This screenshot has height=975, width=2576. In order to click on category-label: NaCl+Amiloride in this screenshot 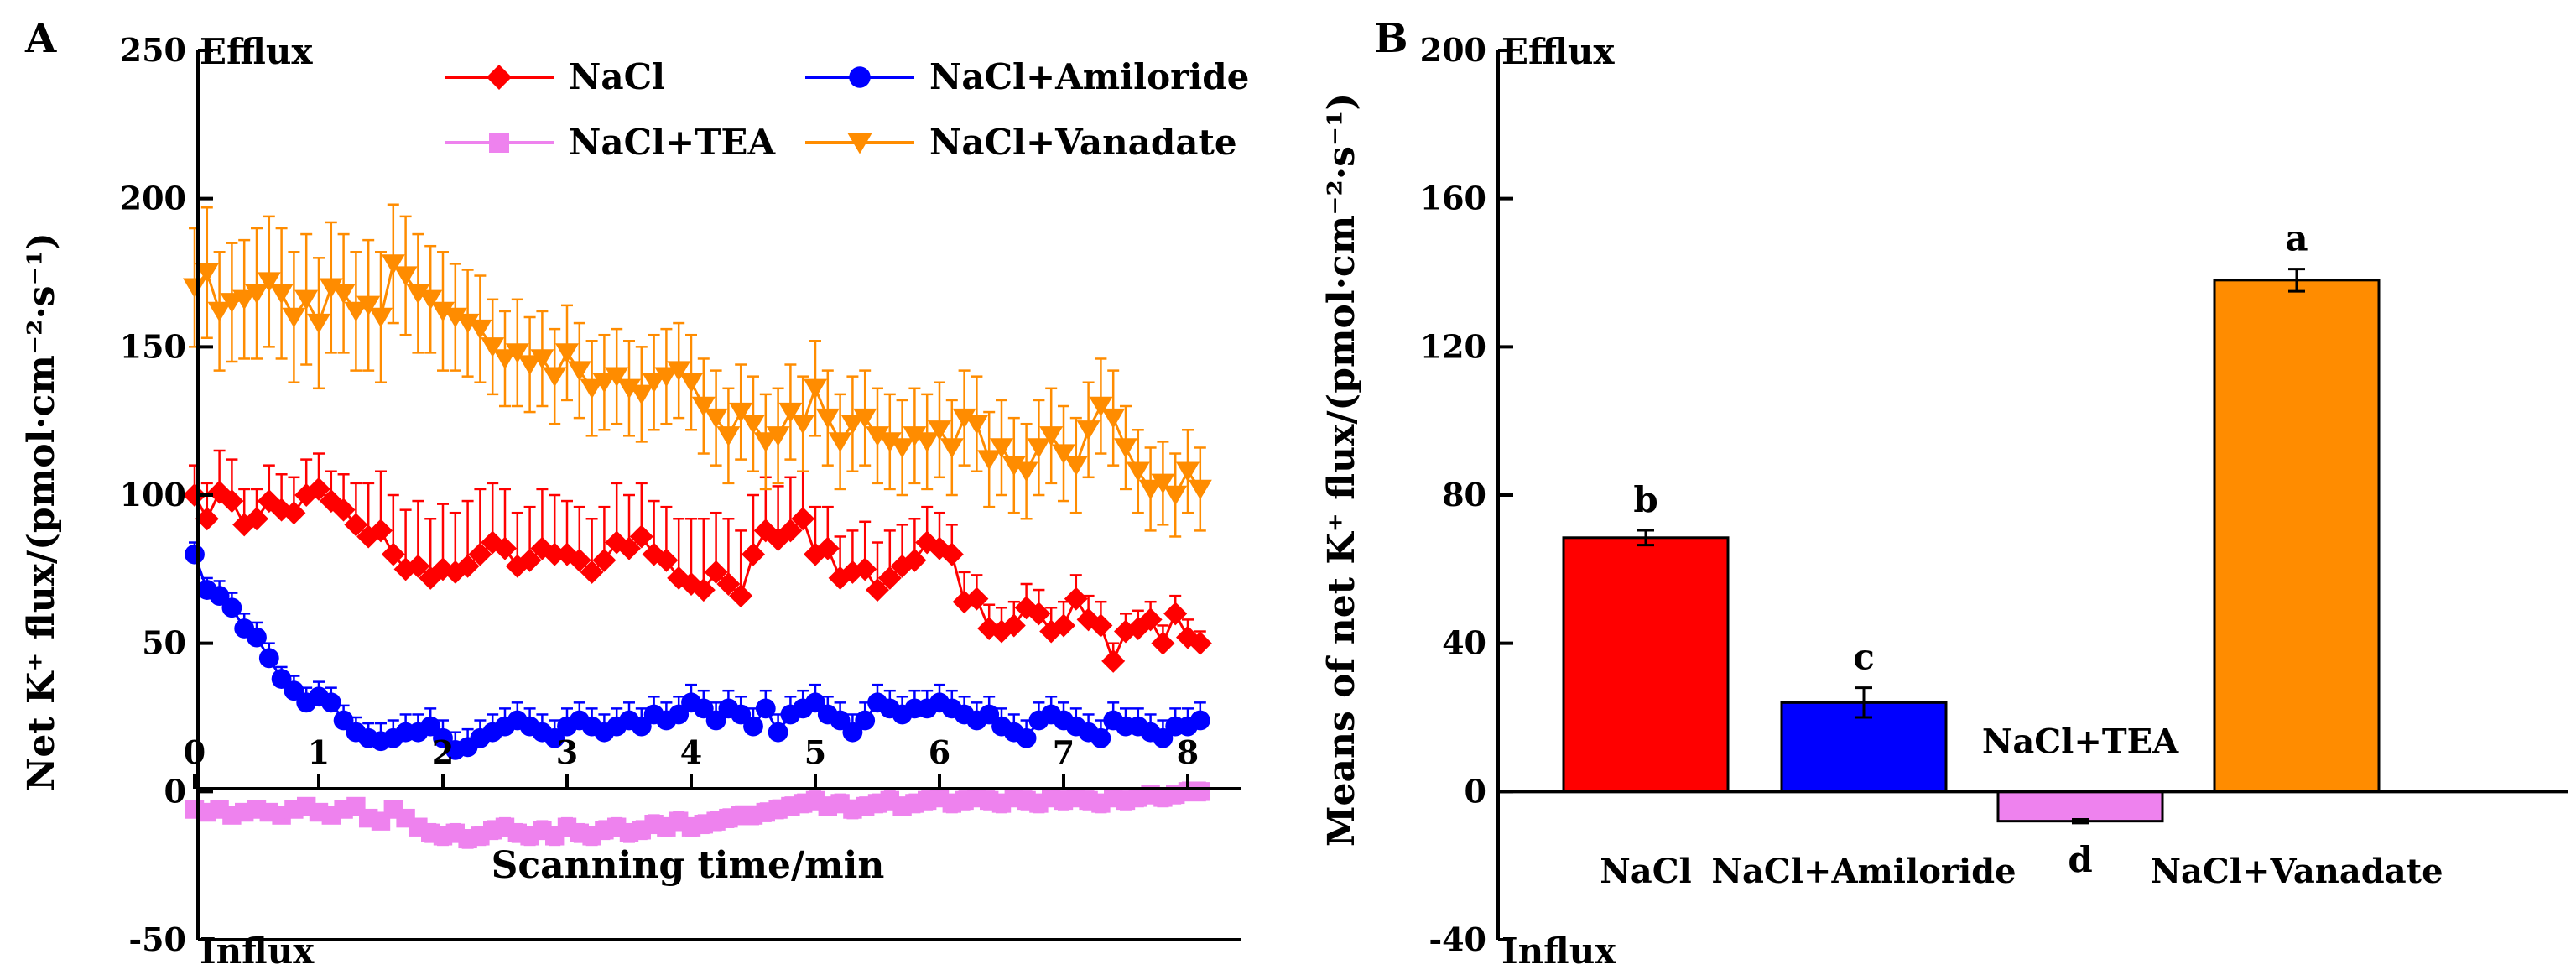, I will do `click(1863, 871)`.